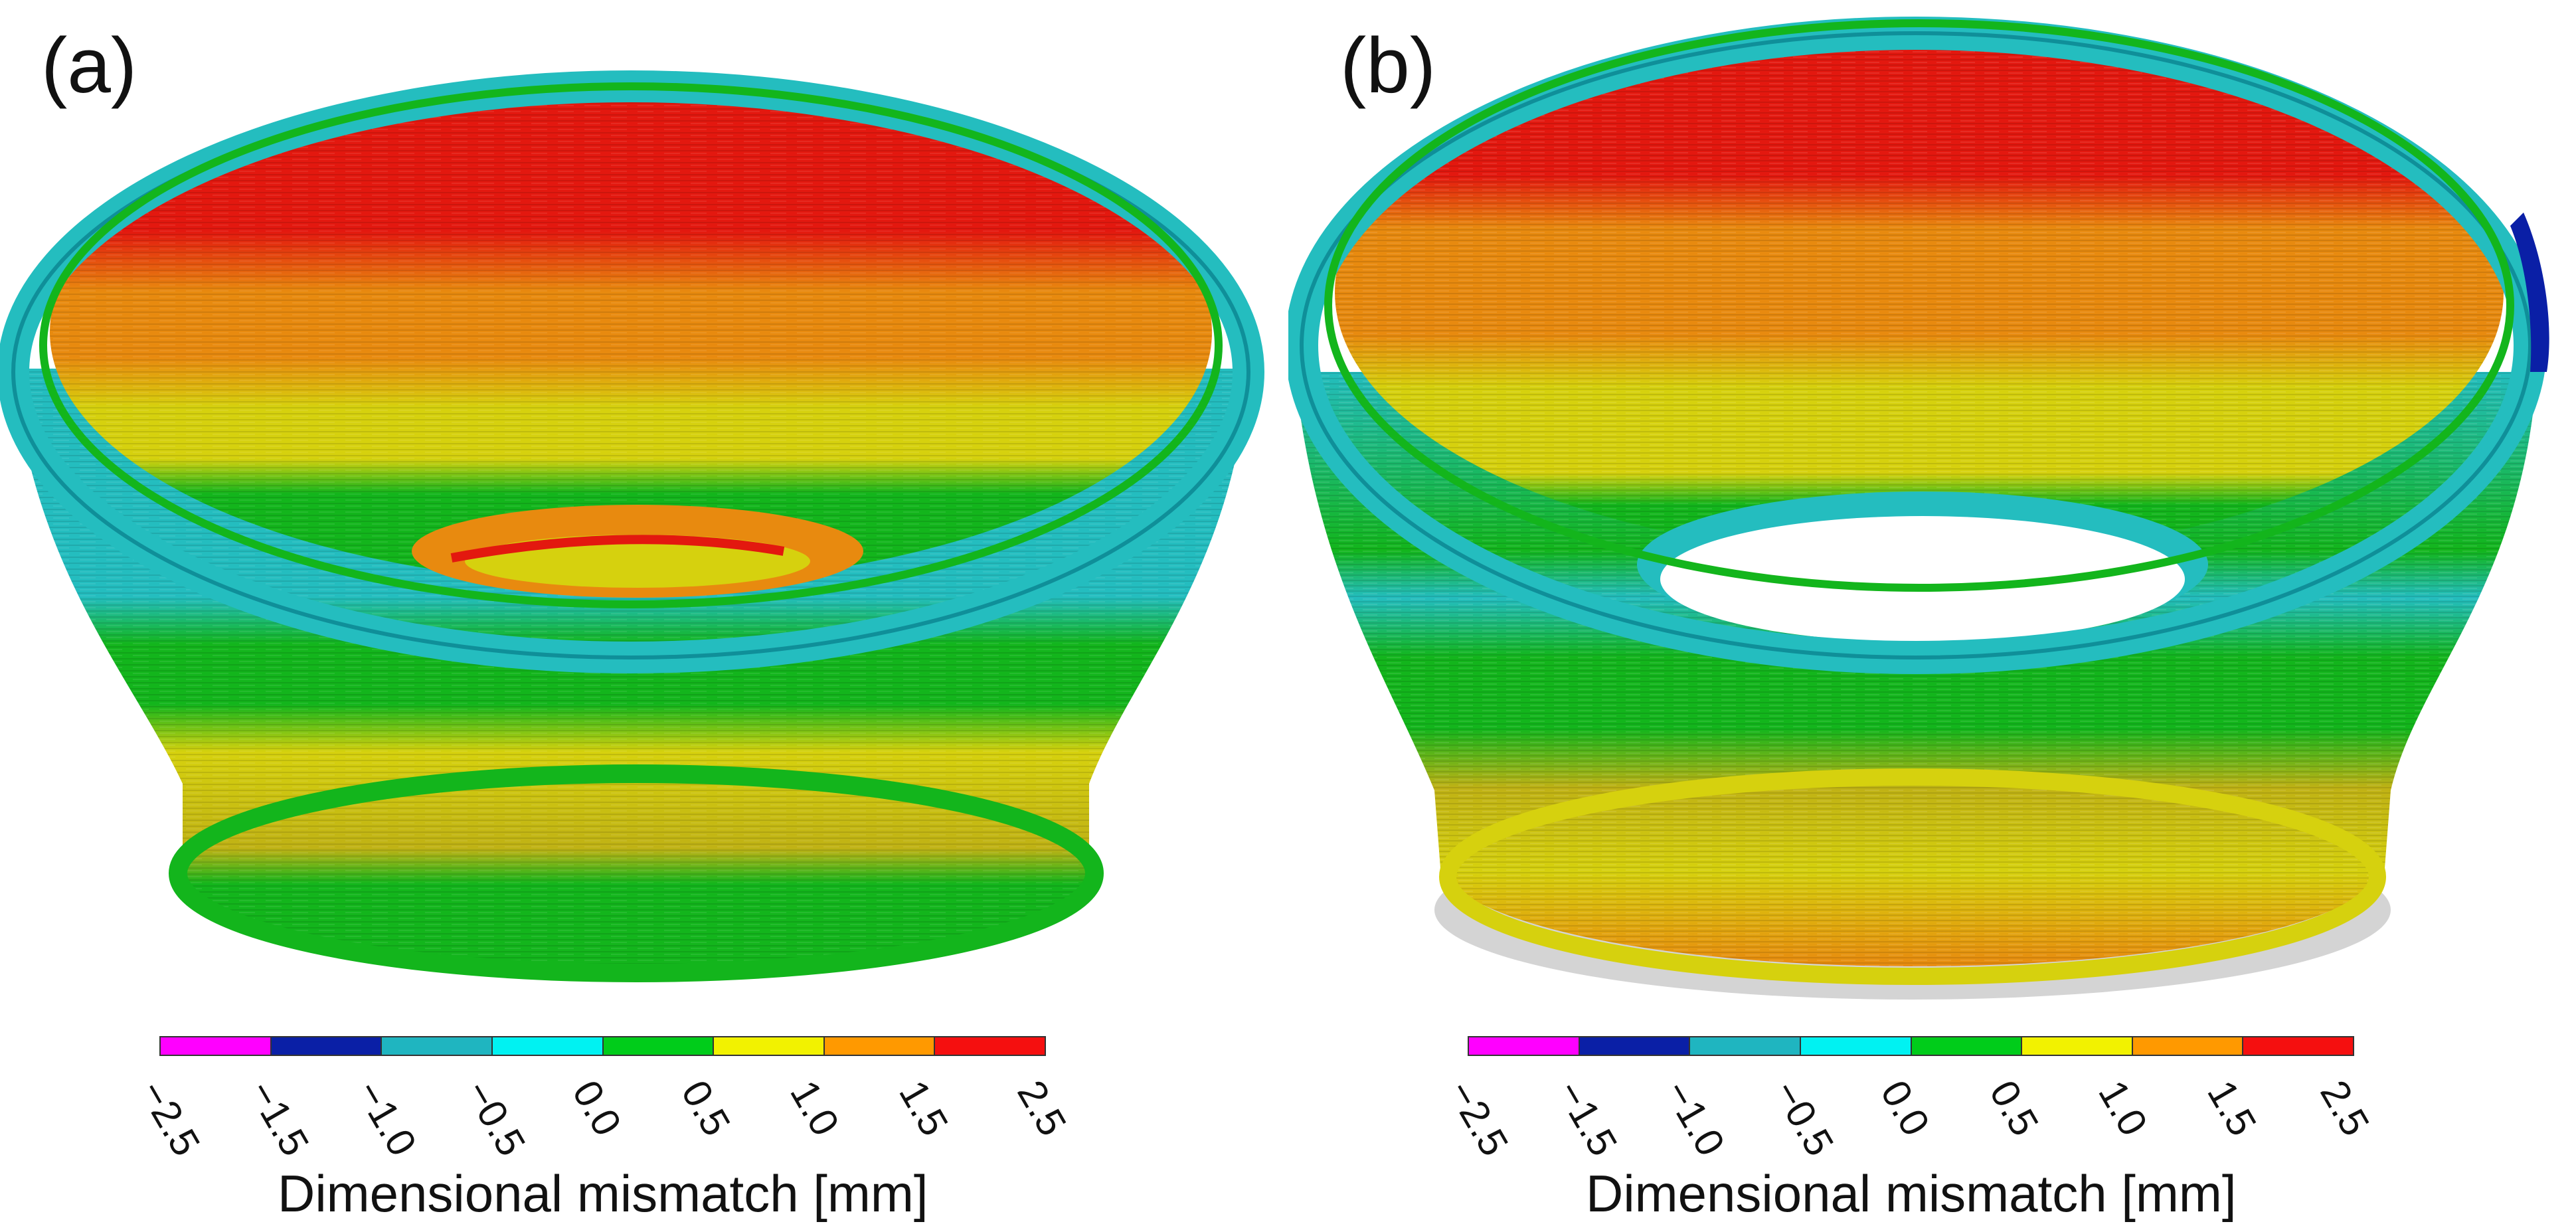  What do you see at coordinates (89, 66) in the screenshot?
I see `panel-label-a: (a)` at bounding box center [89, 66].